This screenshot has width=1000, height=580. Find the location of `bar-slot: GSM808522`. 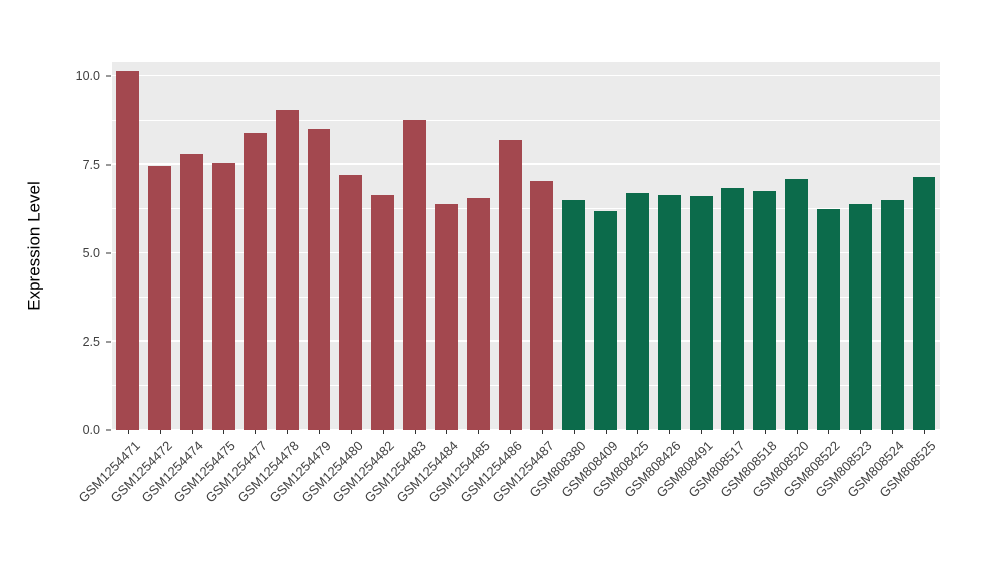

bar-slot: GSM808522 is located at coordinates (813, 281).